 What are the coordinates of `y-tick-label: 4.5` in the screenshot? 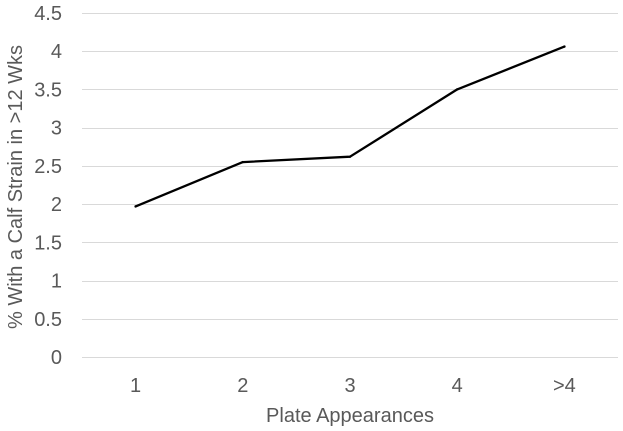 It's located at (48, 14).